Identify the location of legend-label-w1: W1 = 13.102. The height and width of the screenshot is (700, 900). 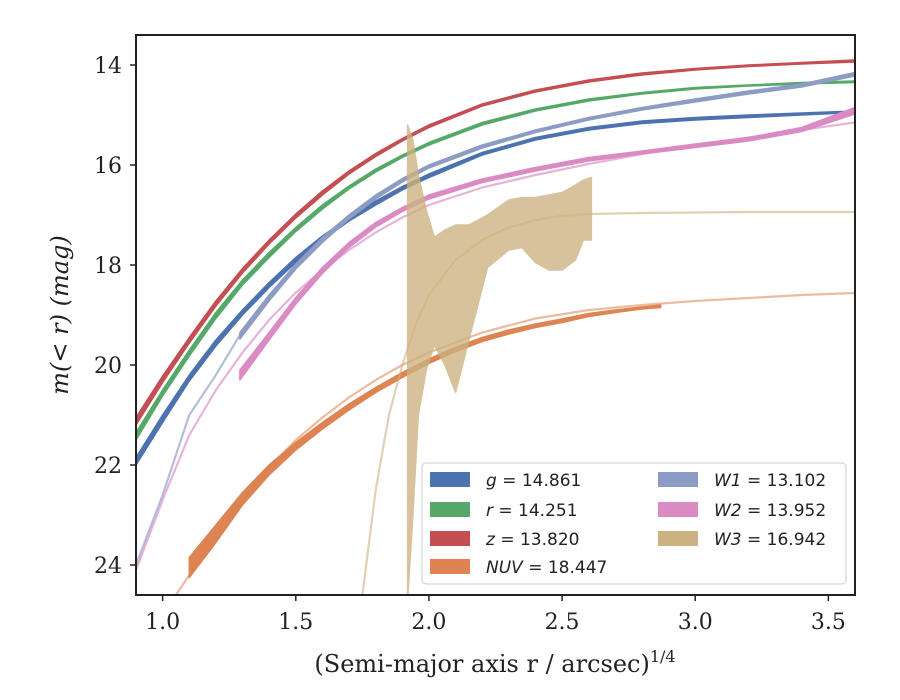
(770, 481).